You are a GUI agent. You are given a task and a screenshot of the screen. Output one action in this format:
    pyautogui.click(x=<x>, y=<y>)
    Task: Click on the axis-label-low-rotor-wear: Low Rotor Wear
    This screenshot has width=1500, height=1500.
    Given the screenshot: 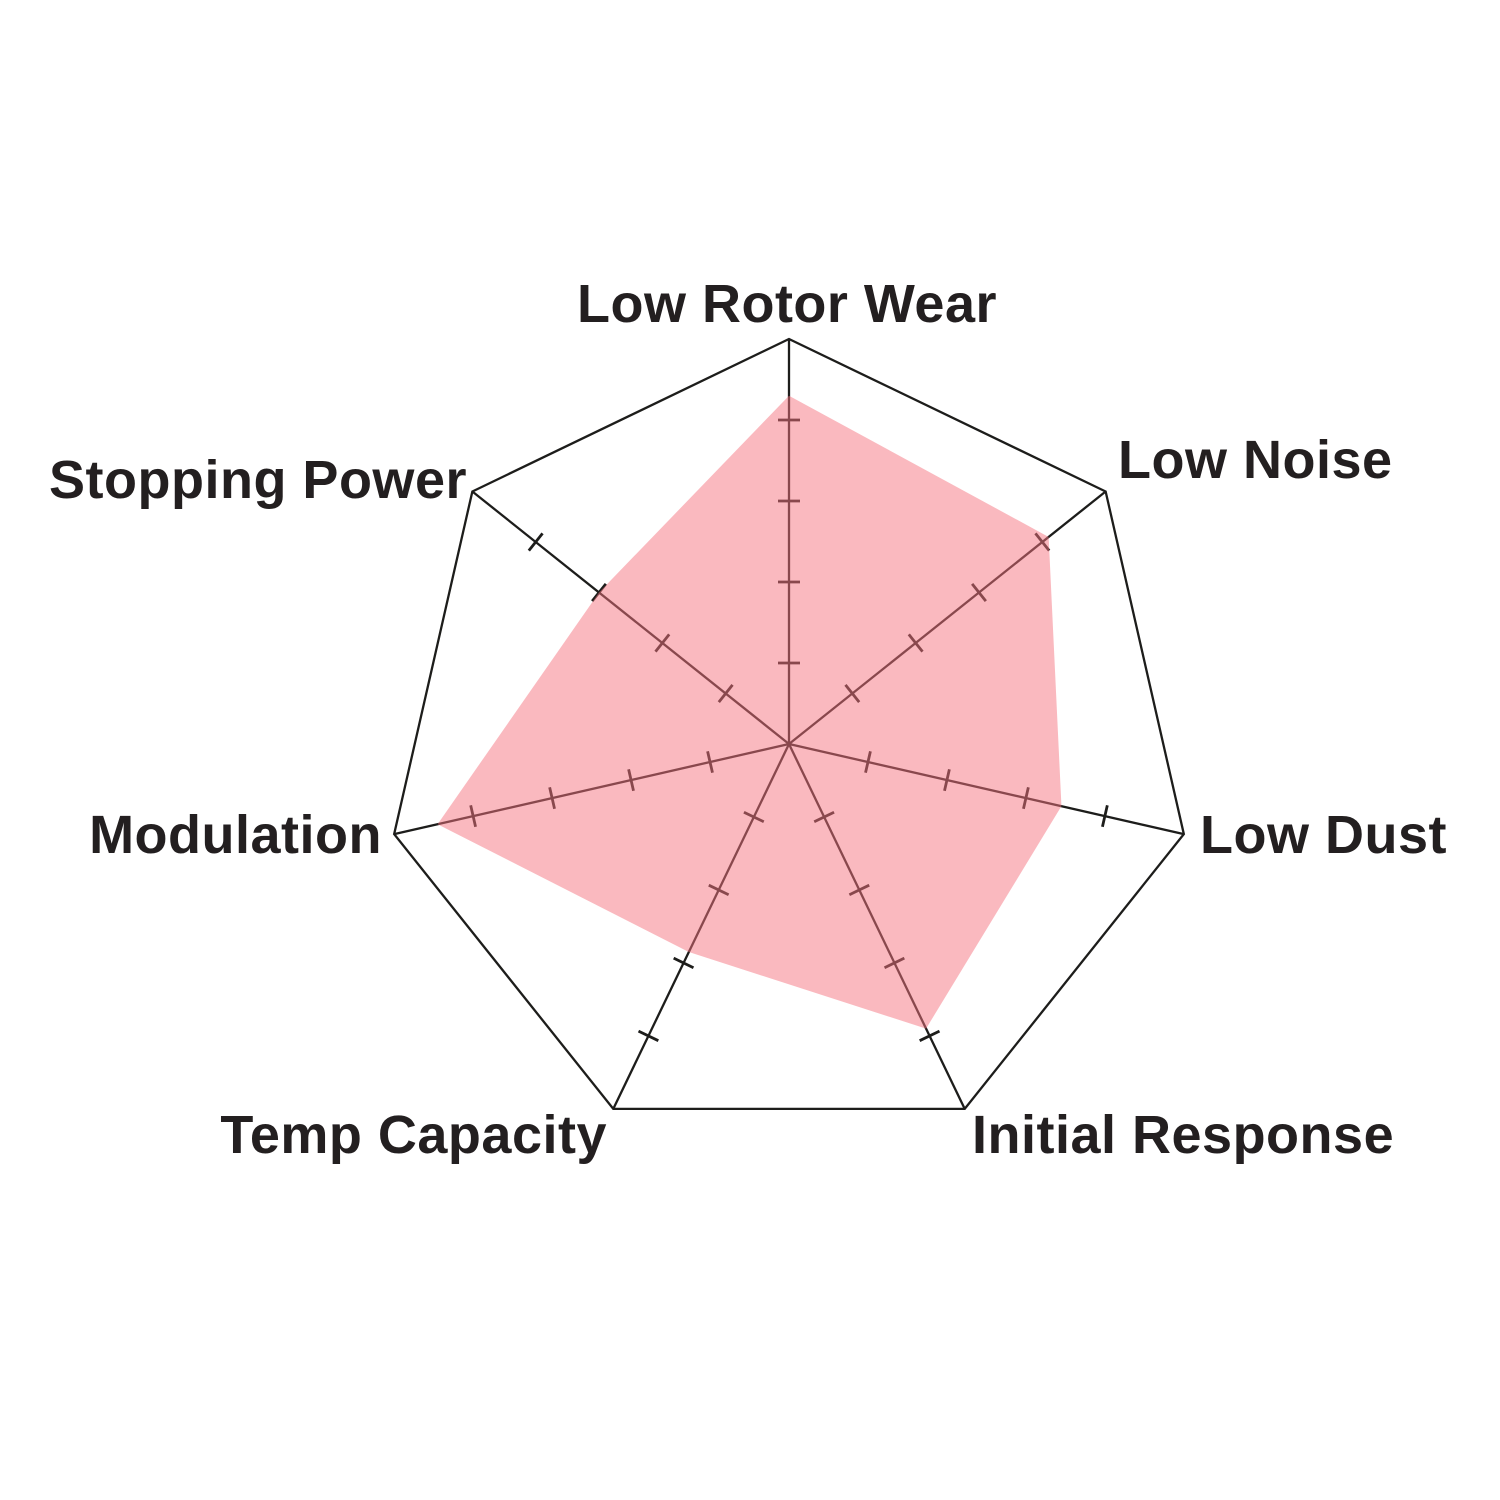 What is the action you would take?
    pyautogui.click(x=787, y=304)
    